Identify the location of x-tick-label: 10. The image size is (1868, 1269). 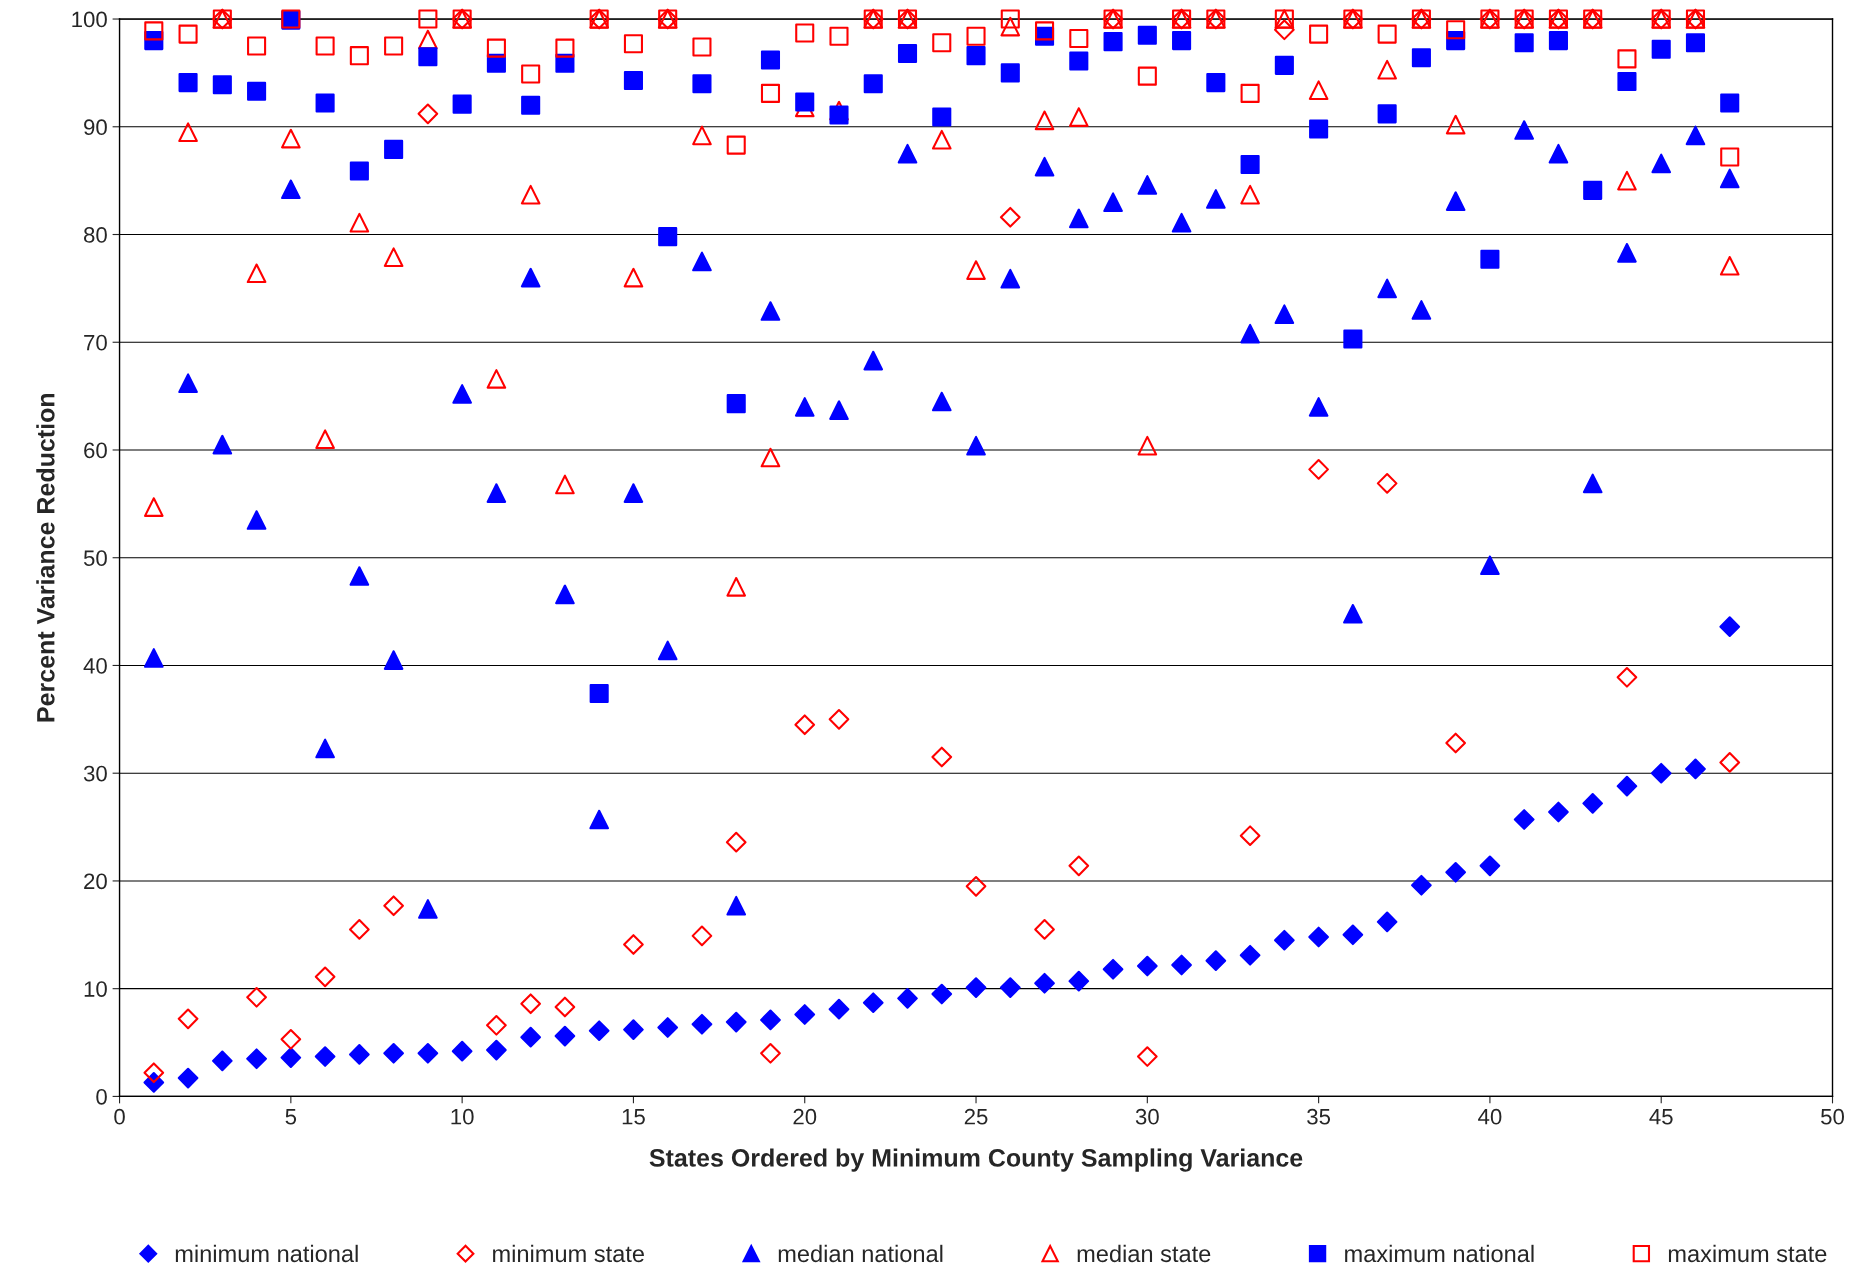
(462, 1116).